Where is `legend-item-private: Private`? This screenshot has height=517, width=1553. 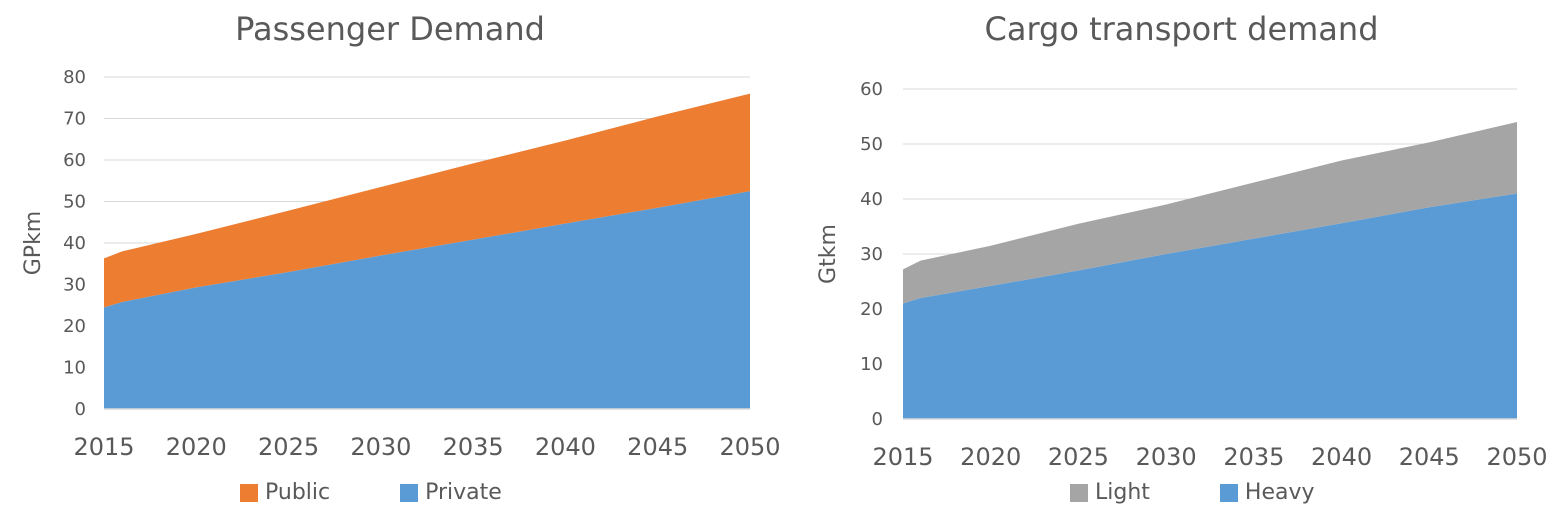
legend-item-private: Private is located at coordinates (451, 492).